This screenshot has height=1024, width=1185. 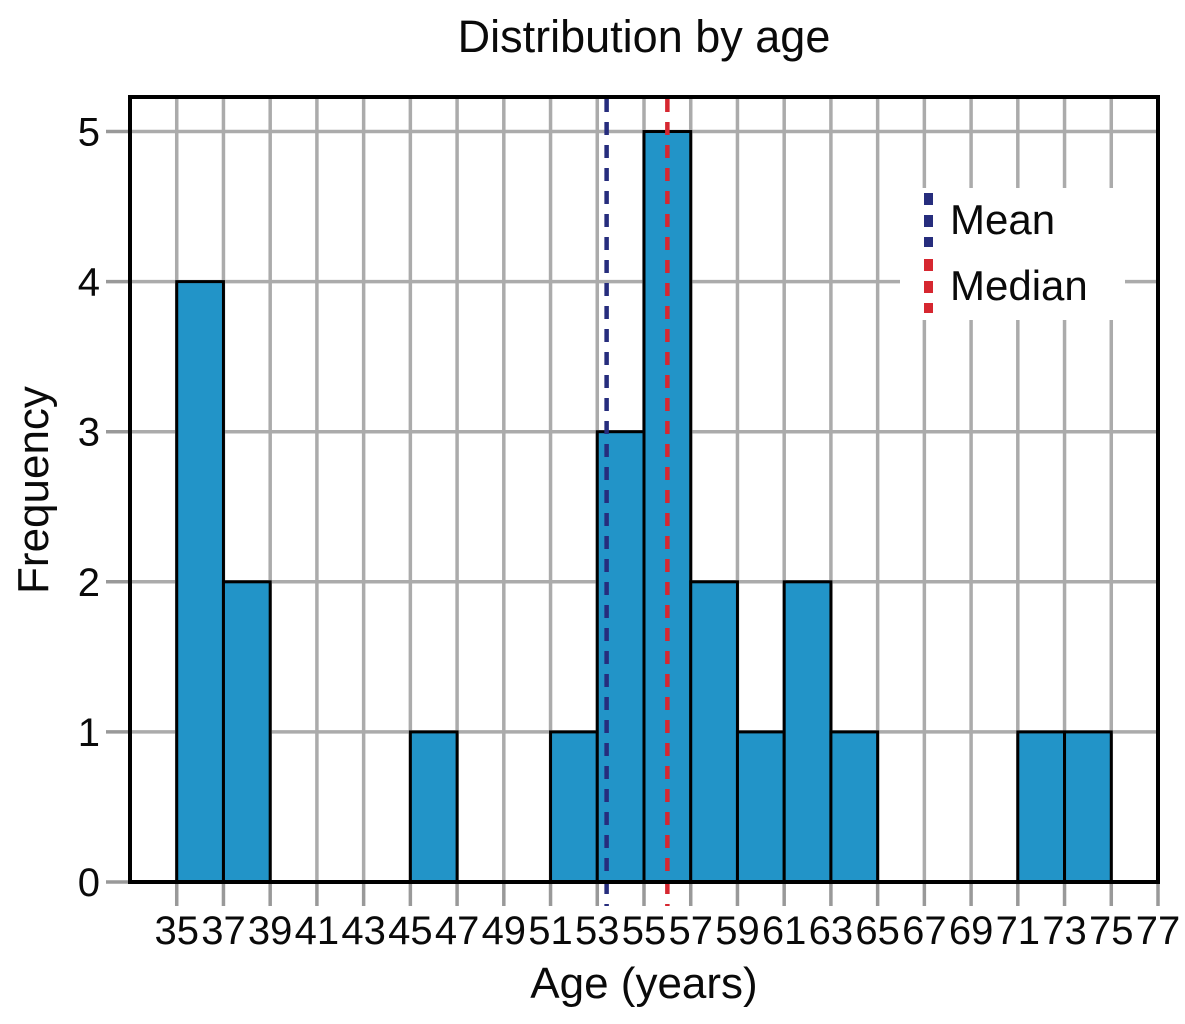 What do you see at coordinates (89, 133) in the screenshot?
I see `y-tick-label: 5` at bounding box center [89, 133].